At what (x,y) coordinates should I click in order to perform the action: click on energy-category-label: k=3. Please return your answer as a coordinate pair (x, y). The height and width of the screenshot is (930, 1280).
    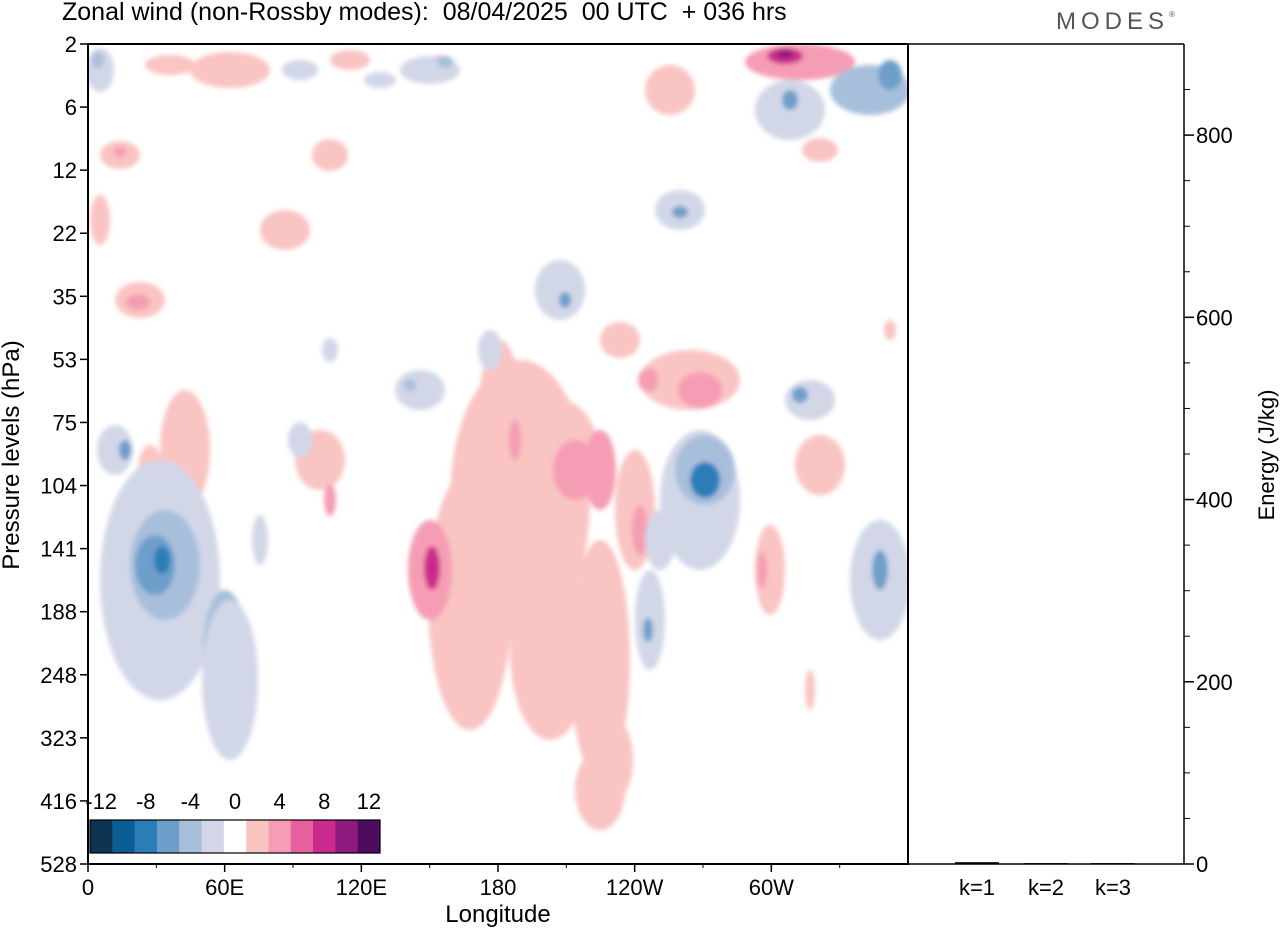
    Looking at the image, I should click on (1113, 887).